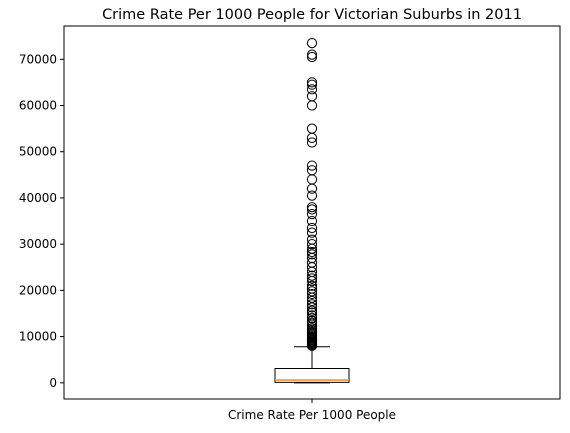  Describe the element at coordinates (53, 383) in the screenshot. I see `y-tick-label: 0` at that location.